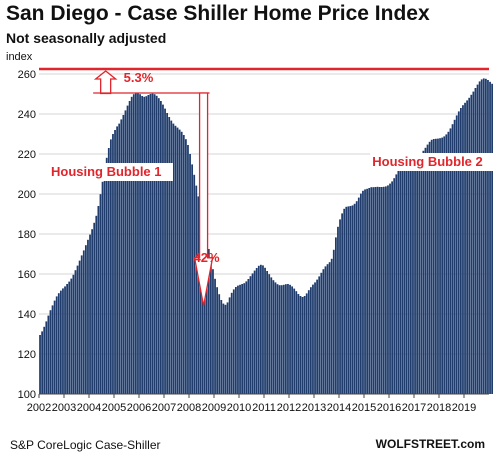 The width and height of the screenshot is (493, 457). I want to click on y-tick-label: 140, so click(27, 315).